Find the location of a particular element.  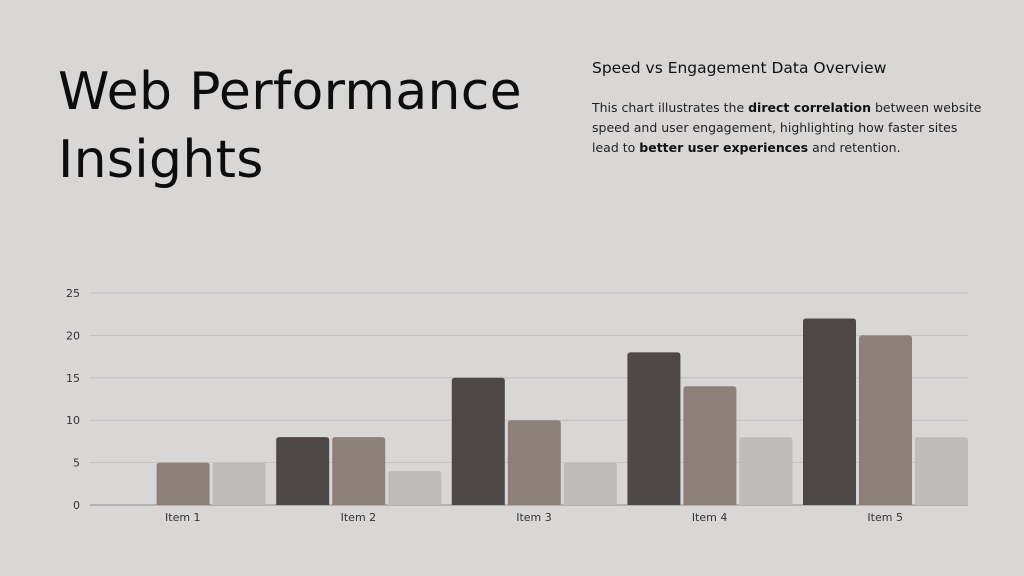

chart-subtitle: Speed vs Engagement Data Overview is located at coordinates (739, 68).